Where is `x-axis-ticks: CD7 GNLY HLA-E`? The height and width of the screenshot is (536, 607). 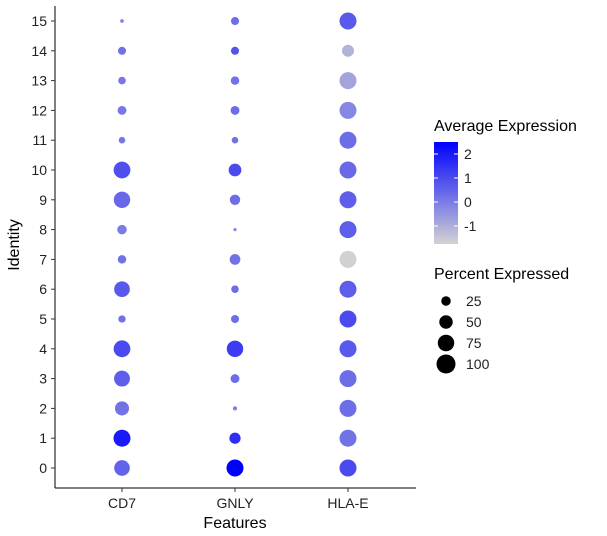 x-axis-ticks: CD7 GNLY HLA-E is located at coordinates (238, 499).